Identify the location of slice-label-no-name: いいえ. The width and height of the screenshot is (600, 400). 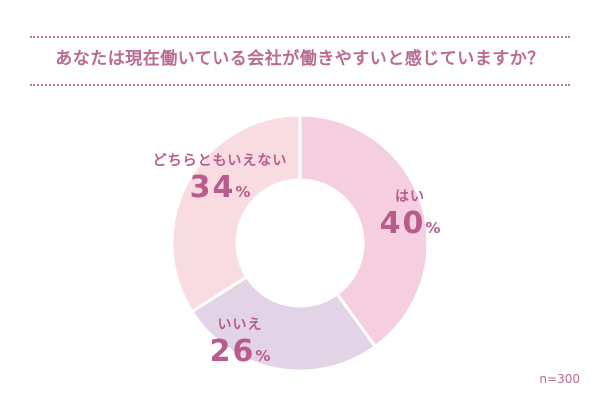
(240, 325).